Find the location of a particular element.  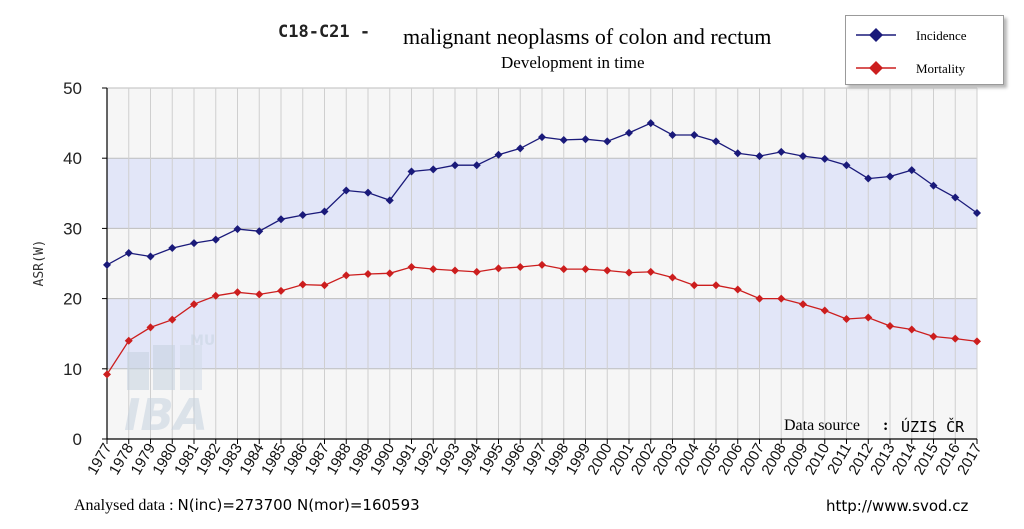

legend-item-incidence: Incidence is located at coordinates (924, 36).